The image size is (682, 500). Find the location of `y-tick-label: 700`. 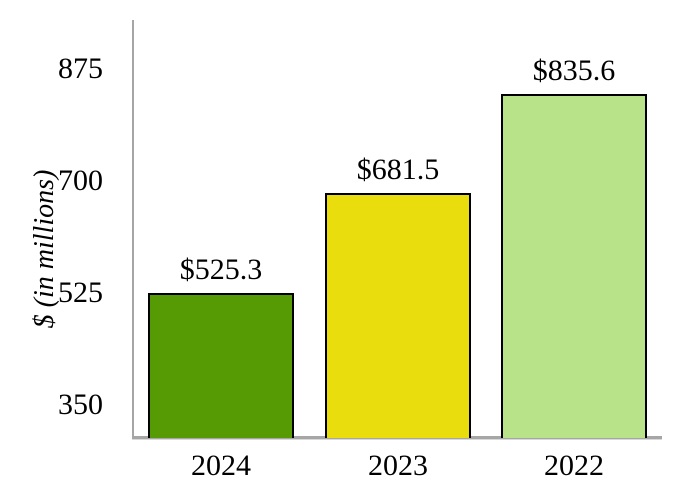

y-tick-label: 700 is located at coordinates (80, 181).